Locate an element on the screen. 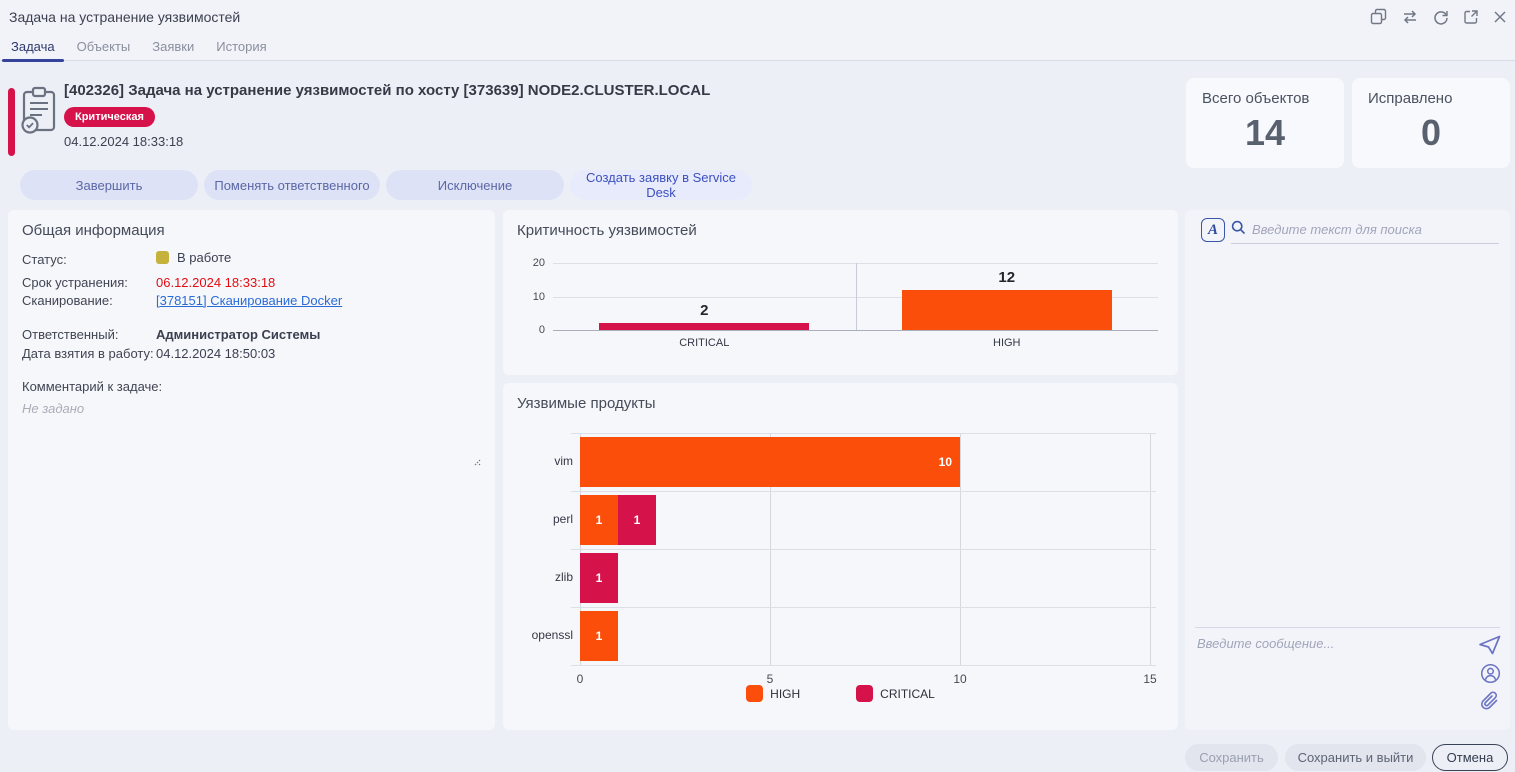  bar-critical is located at coordinates (704, 326).